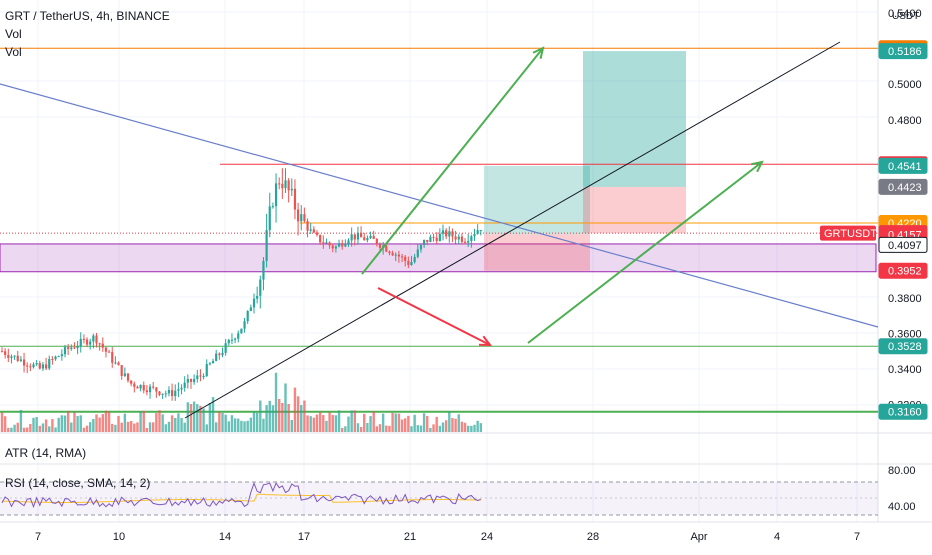 The image size is (932, 555). I want to click on volume-group, so click(241, 402).